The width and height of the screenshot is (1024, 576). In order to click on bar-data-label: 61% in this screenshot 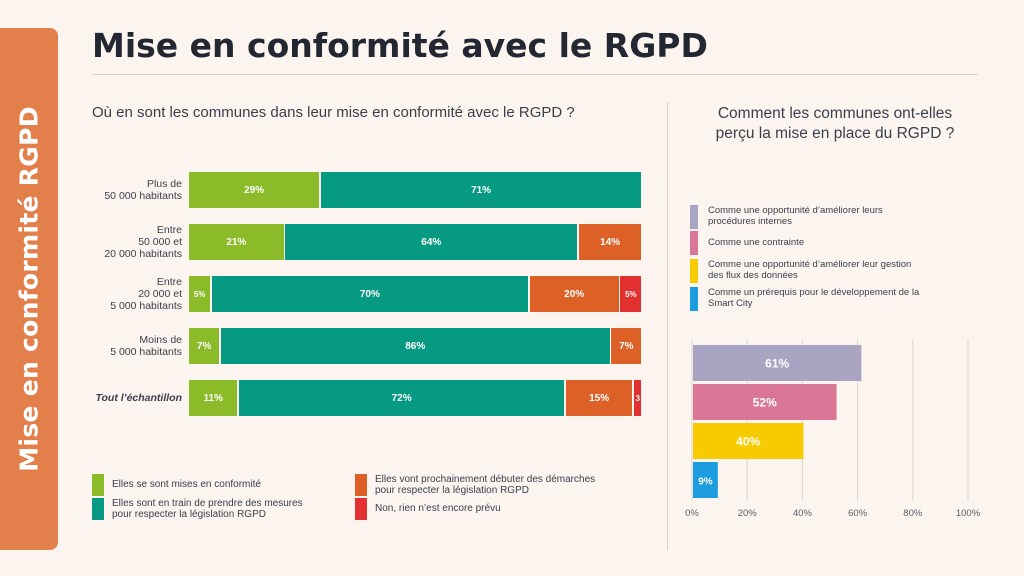, I will do `click(777, 364)`.